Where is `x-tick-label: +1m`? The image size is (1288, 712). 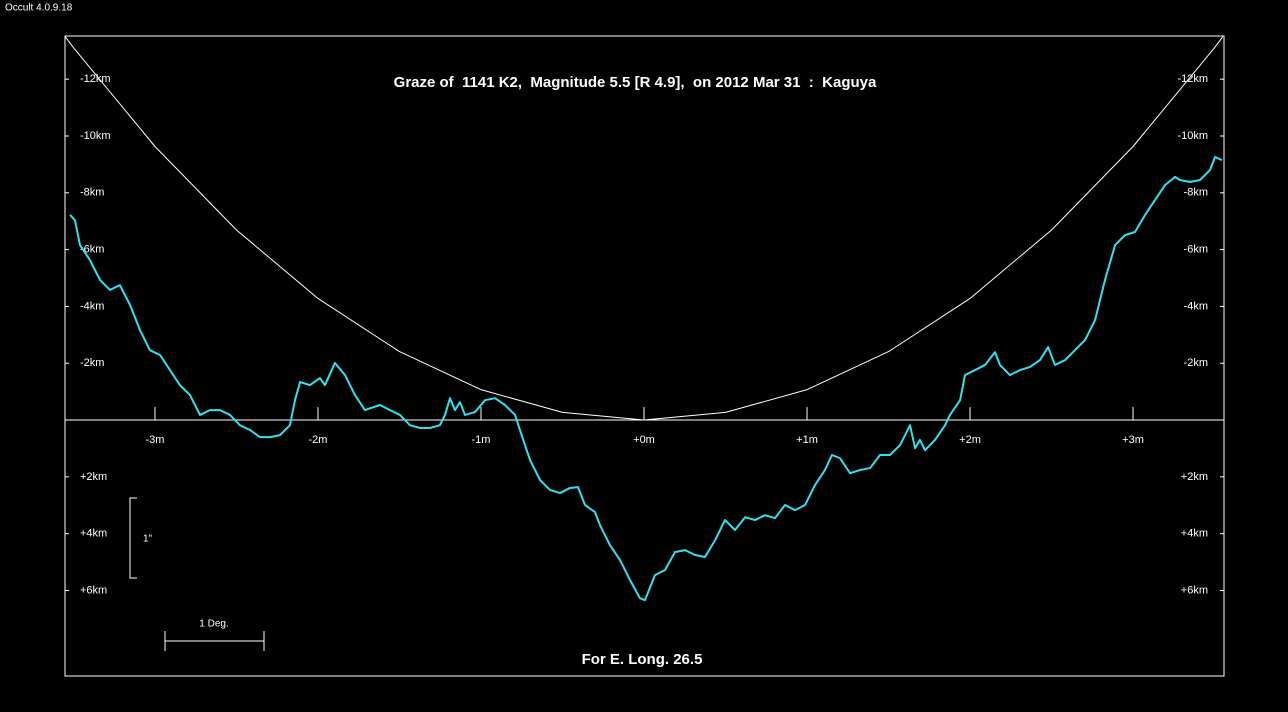
x-tick-label: +1m is located at coordinates (807, 440).